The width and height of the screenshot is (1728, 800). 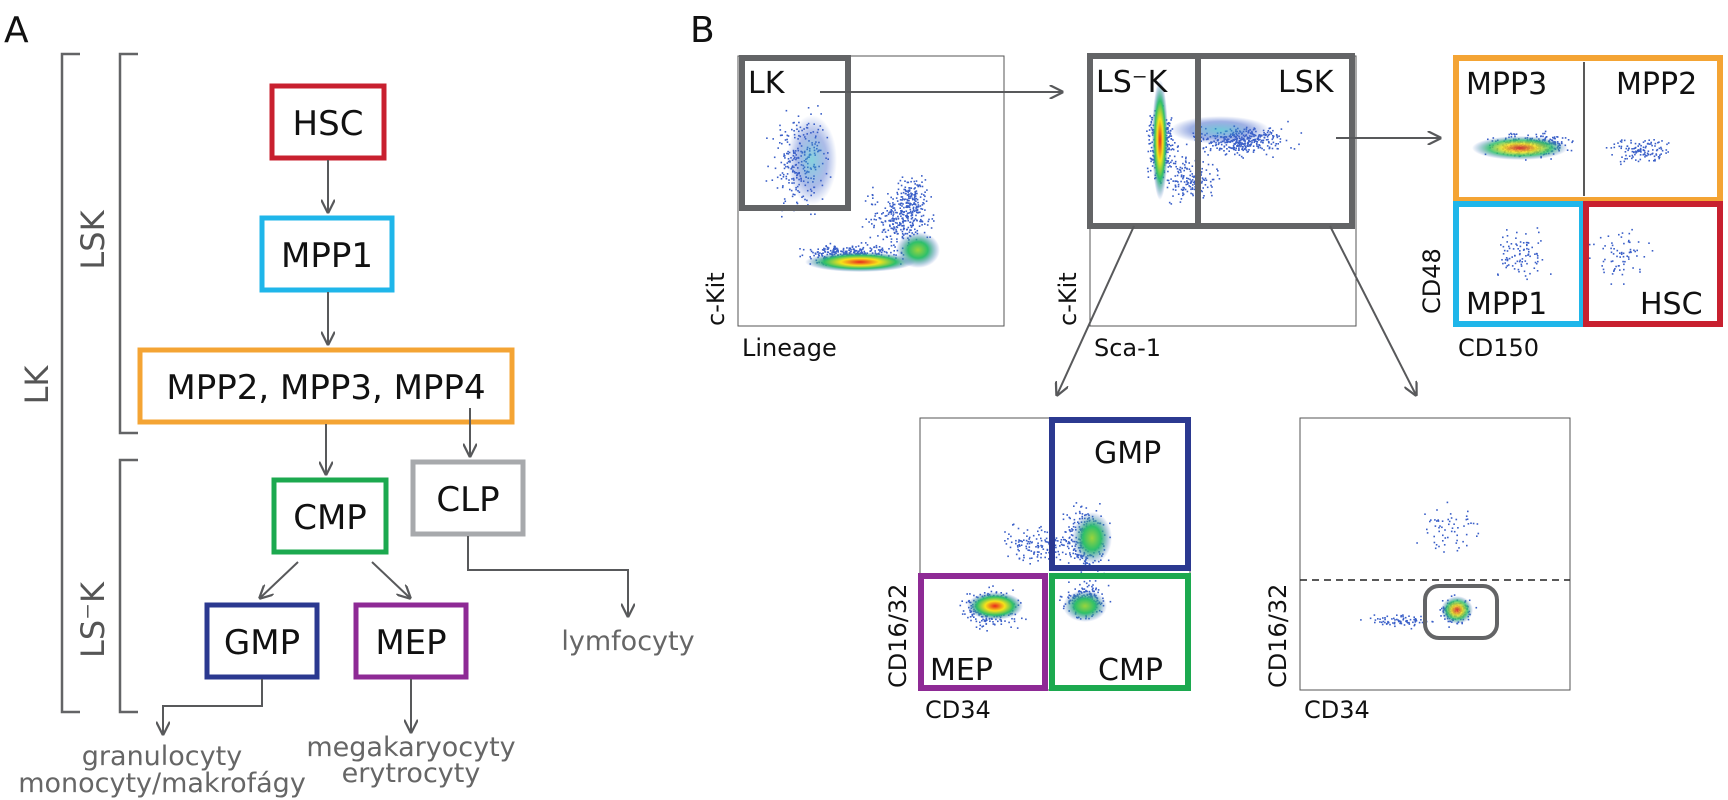 I want to click on plot-sca-density-core, so click(x=1160, y=140).